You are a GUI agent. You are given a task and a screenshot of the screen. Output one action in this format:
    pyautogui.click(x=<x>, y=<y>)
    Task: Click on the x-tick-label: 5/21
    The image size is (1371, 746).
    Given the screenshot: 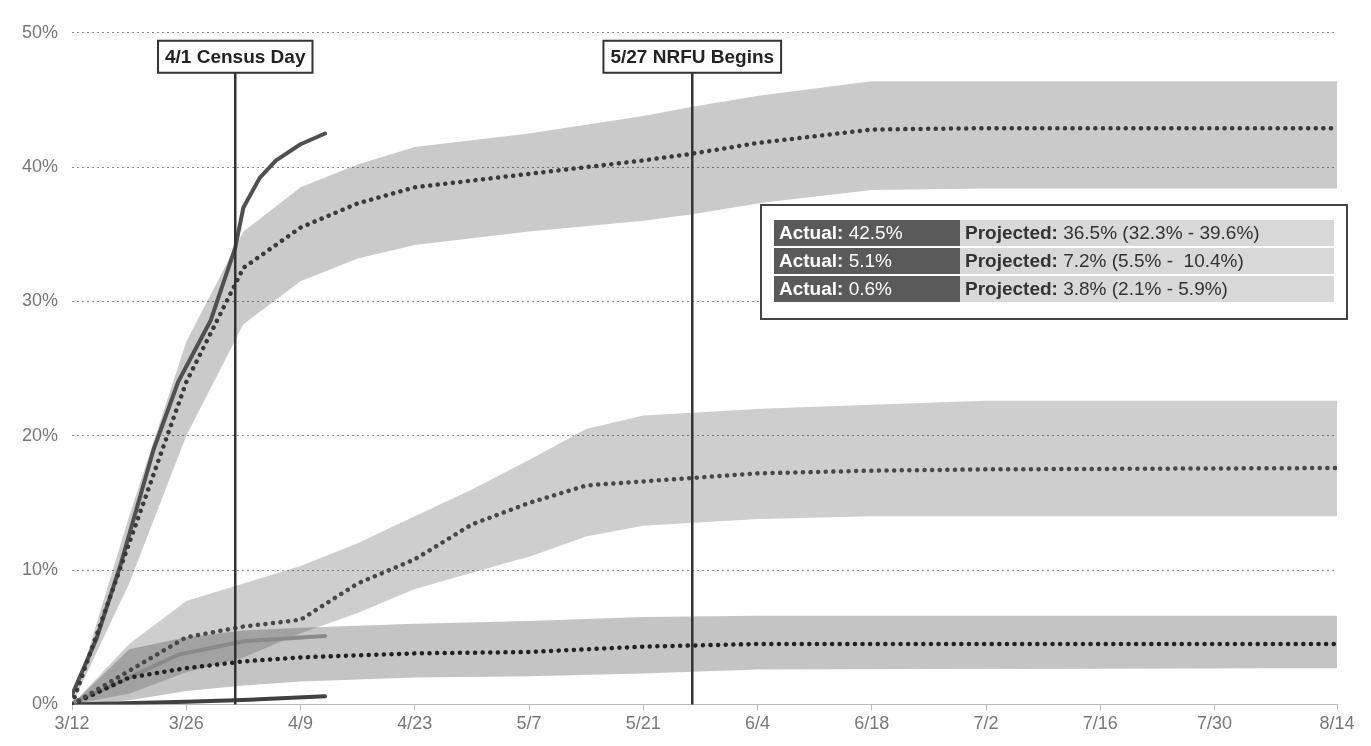 What is the action you would take?
    pyautogui.click(x=643, y=723)
    